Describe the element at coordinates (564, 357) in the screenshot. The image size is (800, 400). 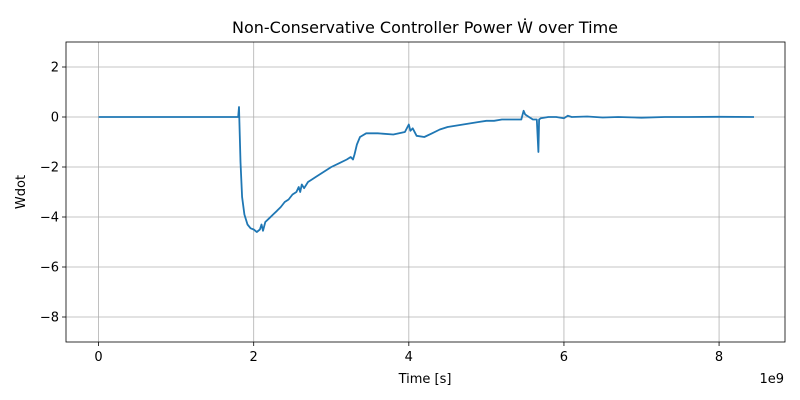
I see `x-tick-label: 6` at that location.